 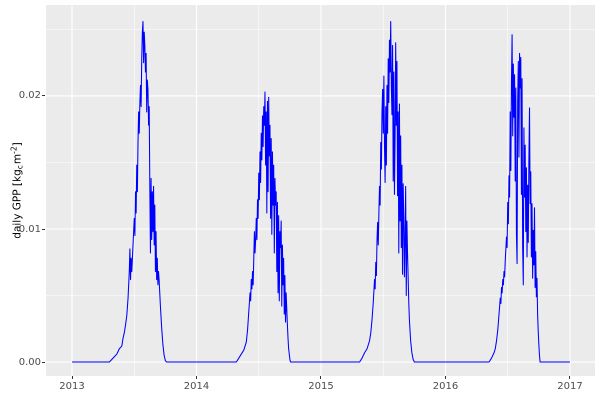 What do you see at coordinates (16, 191) in the screenshot?
I see `y-axis-title: daily GPP [kgcm-2]` at bounding box center [16, 191].